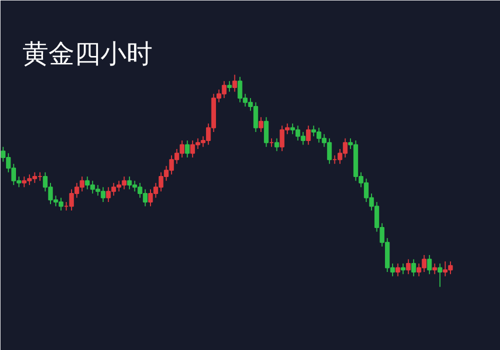 The width and height of the screenshot is (500, 350). Describe the element at coordinates (87, 55) in the screenshot. I see `chart-title: 黄金四小时` at that location.